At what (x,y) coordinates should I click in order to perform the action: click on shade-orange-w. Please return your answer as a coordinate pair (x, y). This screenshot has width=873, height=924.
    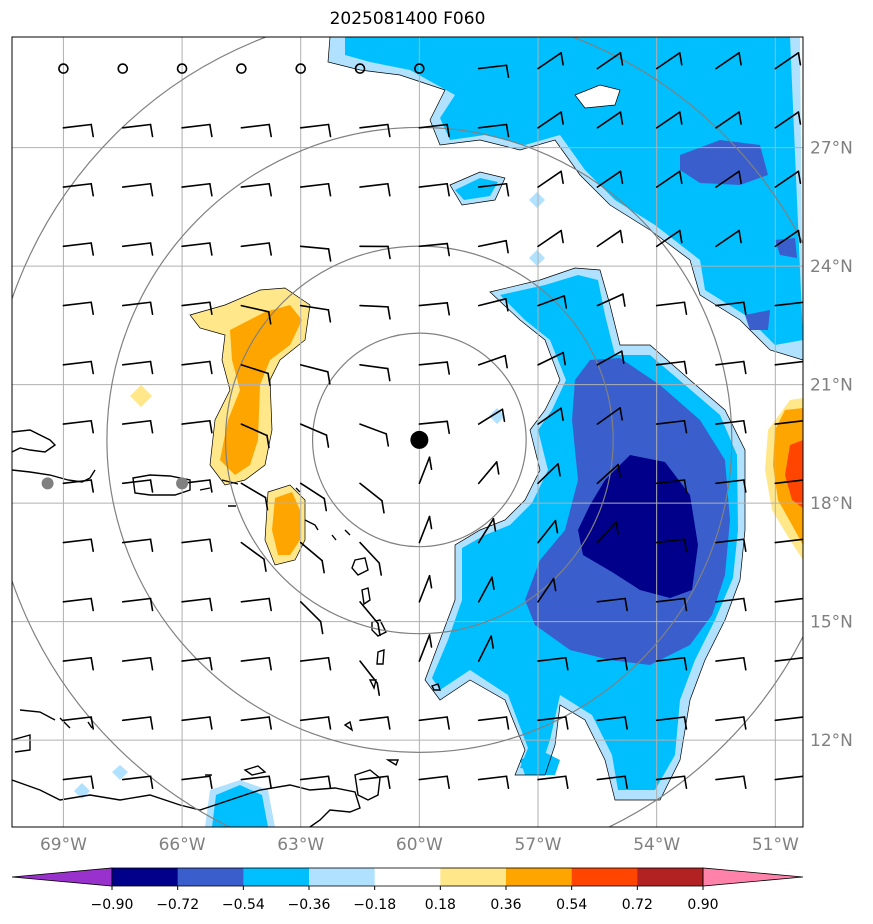
    Looking at the image, I should click on (261, 390).